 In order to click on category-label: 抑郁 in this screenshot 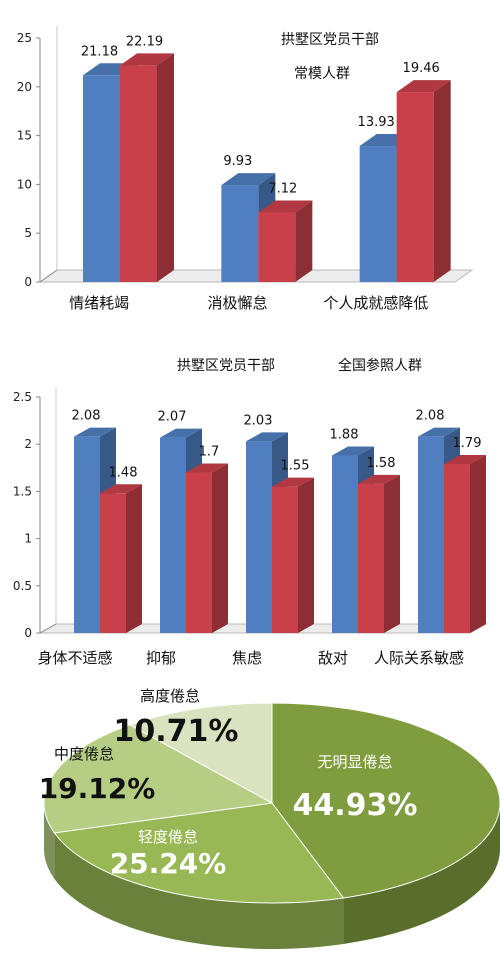, I will do `click(161, 658)`.